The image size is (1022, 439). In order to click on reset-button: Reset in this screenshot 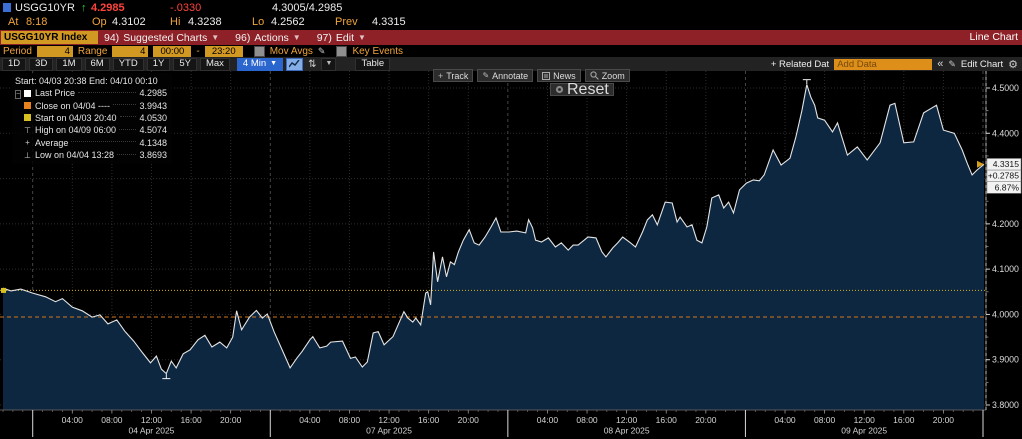, I will do `click(582, 89)`.